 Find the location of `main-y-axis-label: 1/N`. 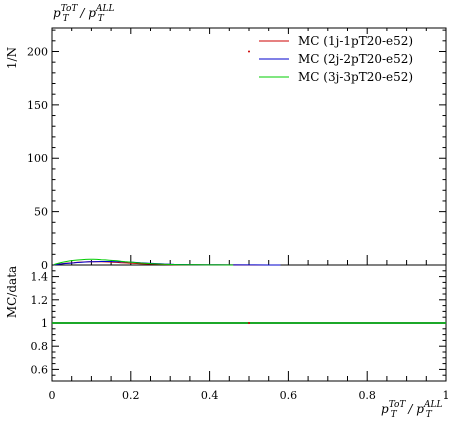

main-y-axis-label: 1/N is located at coordinates (12, 58).